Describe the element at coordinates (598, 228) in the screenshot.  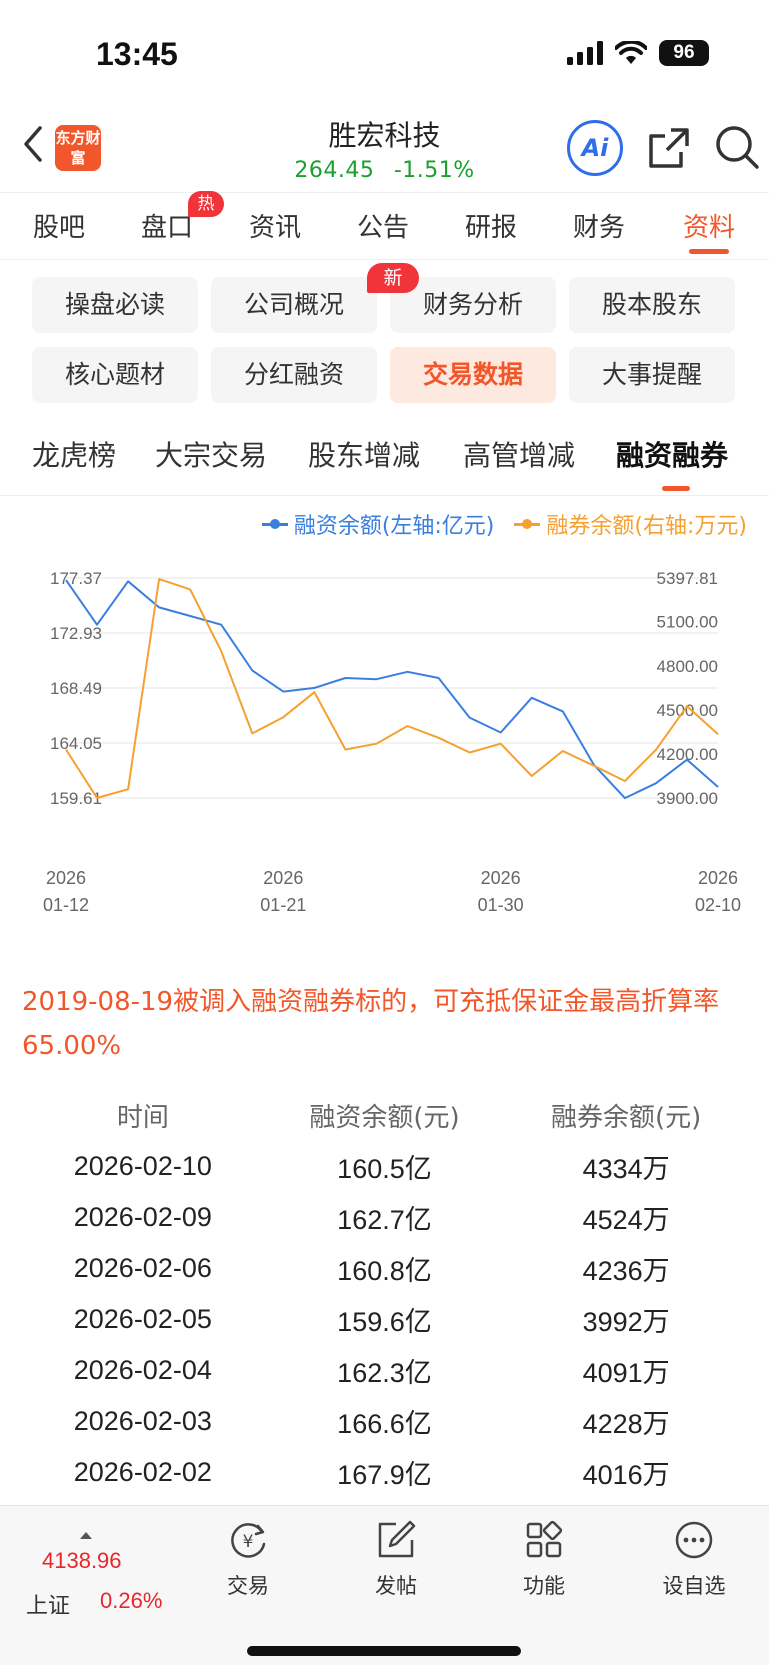
I see `tab-finance: 财务` at that location.